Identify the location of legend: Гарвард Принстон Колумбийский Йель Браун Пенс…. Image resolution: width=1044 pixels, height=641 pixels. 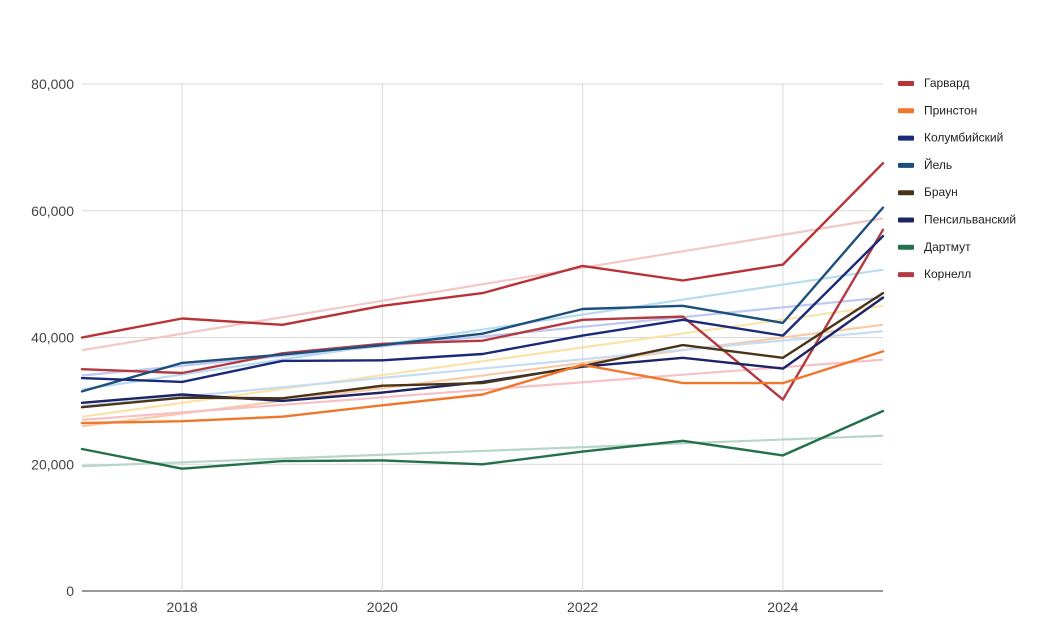
(957, 178).